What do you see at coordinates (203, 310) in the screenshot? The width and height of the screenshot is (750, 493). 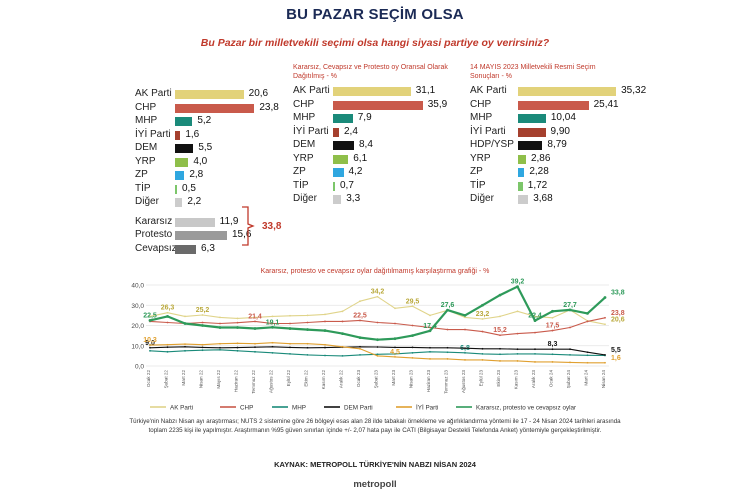 I see `data-label: 25,2` at bounding box center [203, 310].